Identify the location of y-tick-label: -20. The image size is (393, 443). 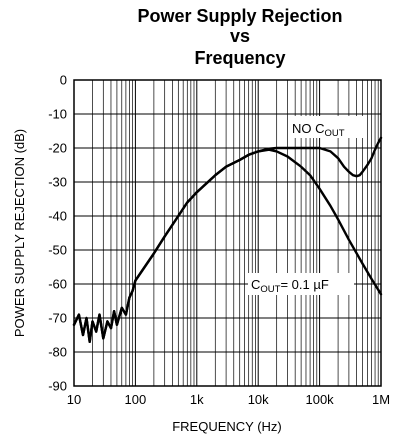
(57, 148).